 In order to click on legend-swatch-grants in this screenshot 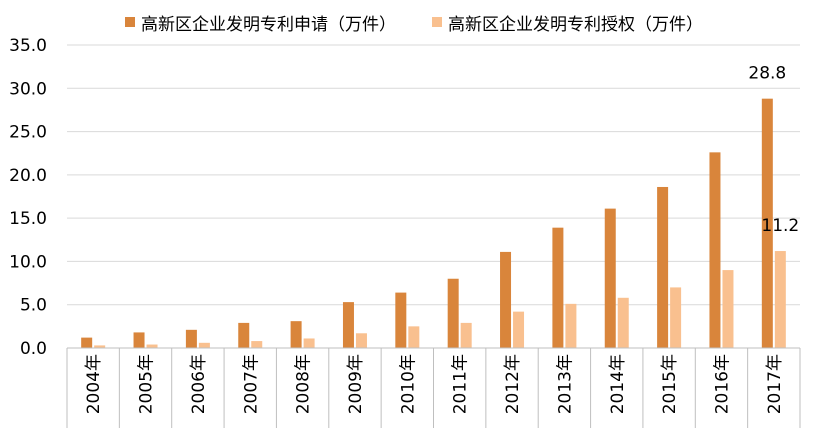, I will do `click(437, 22)`.